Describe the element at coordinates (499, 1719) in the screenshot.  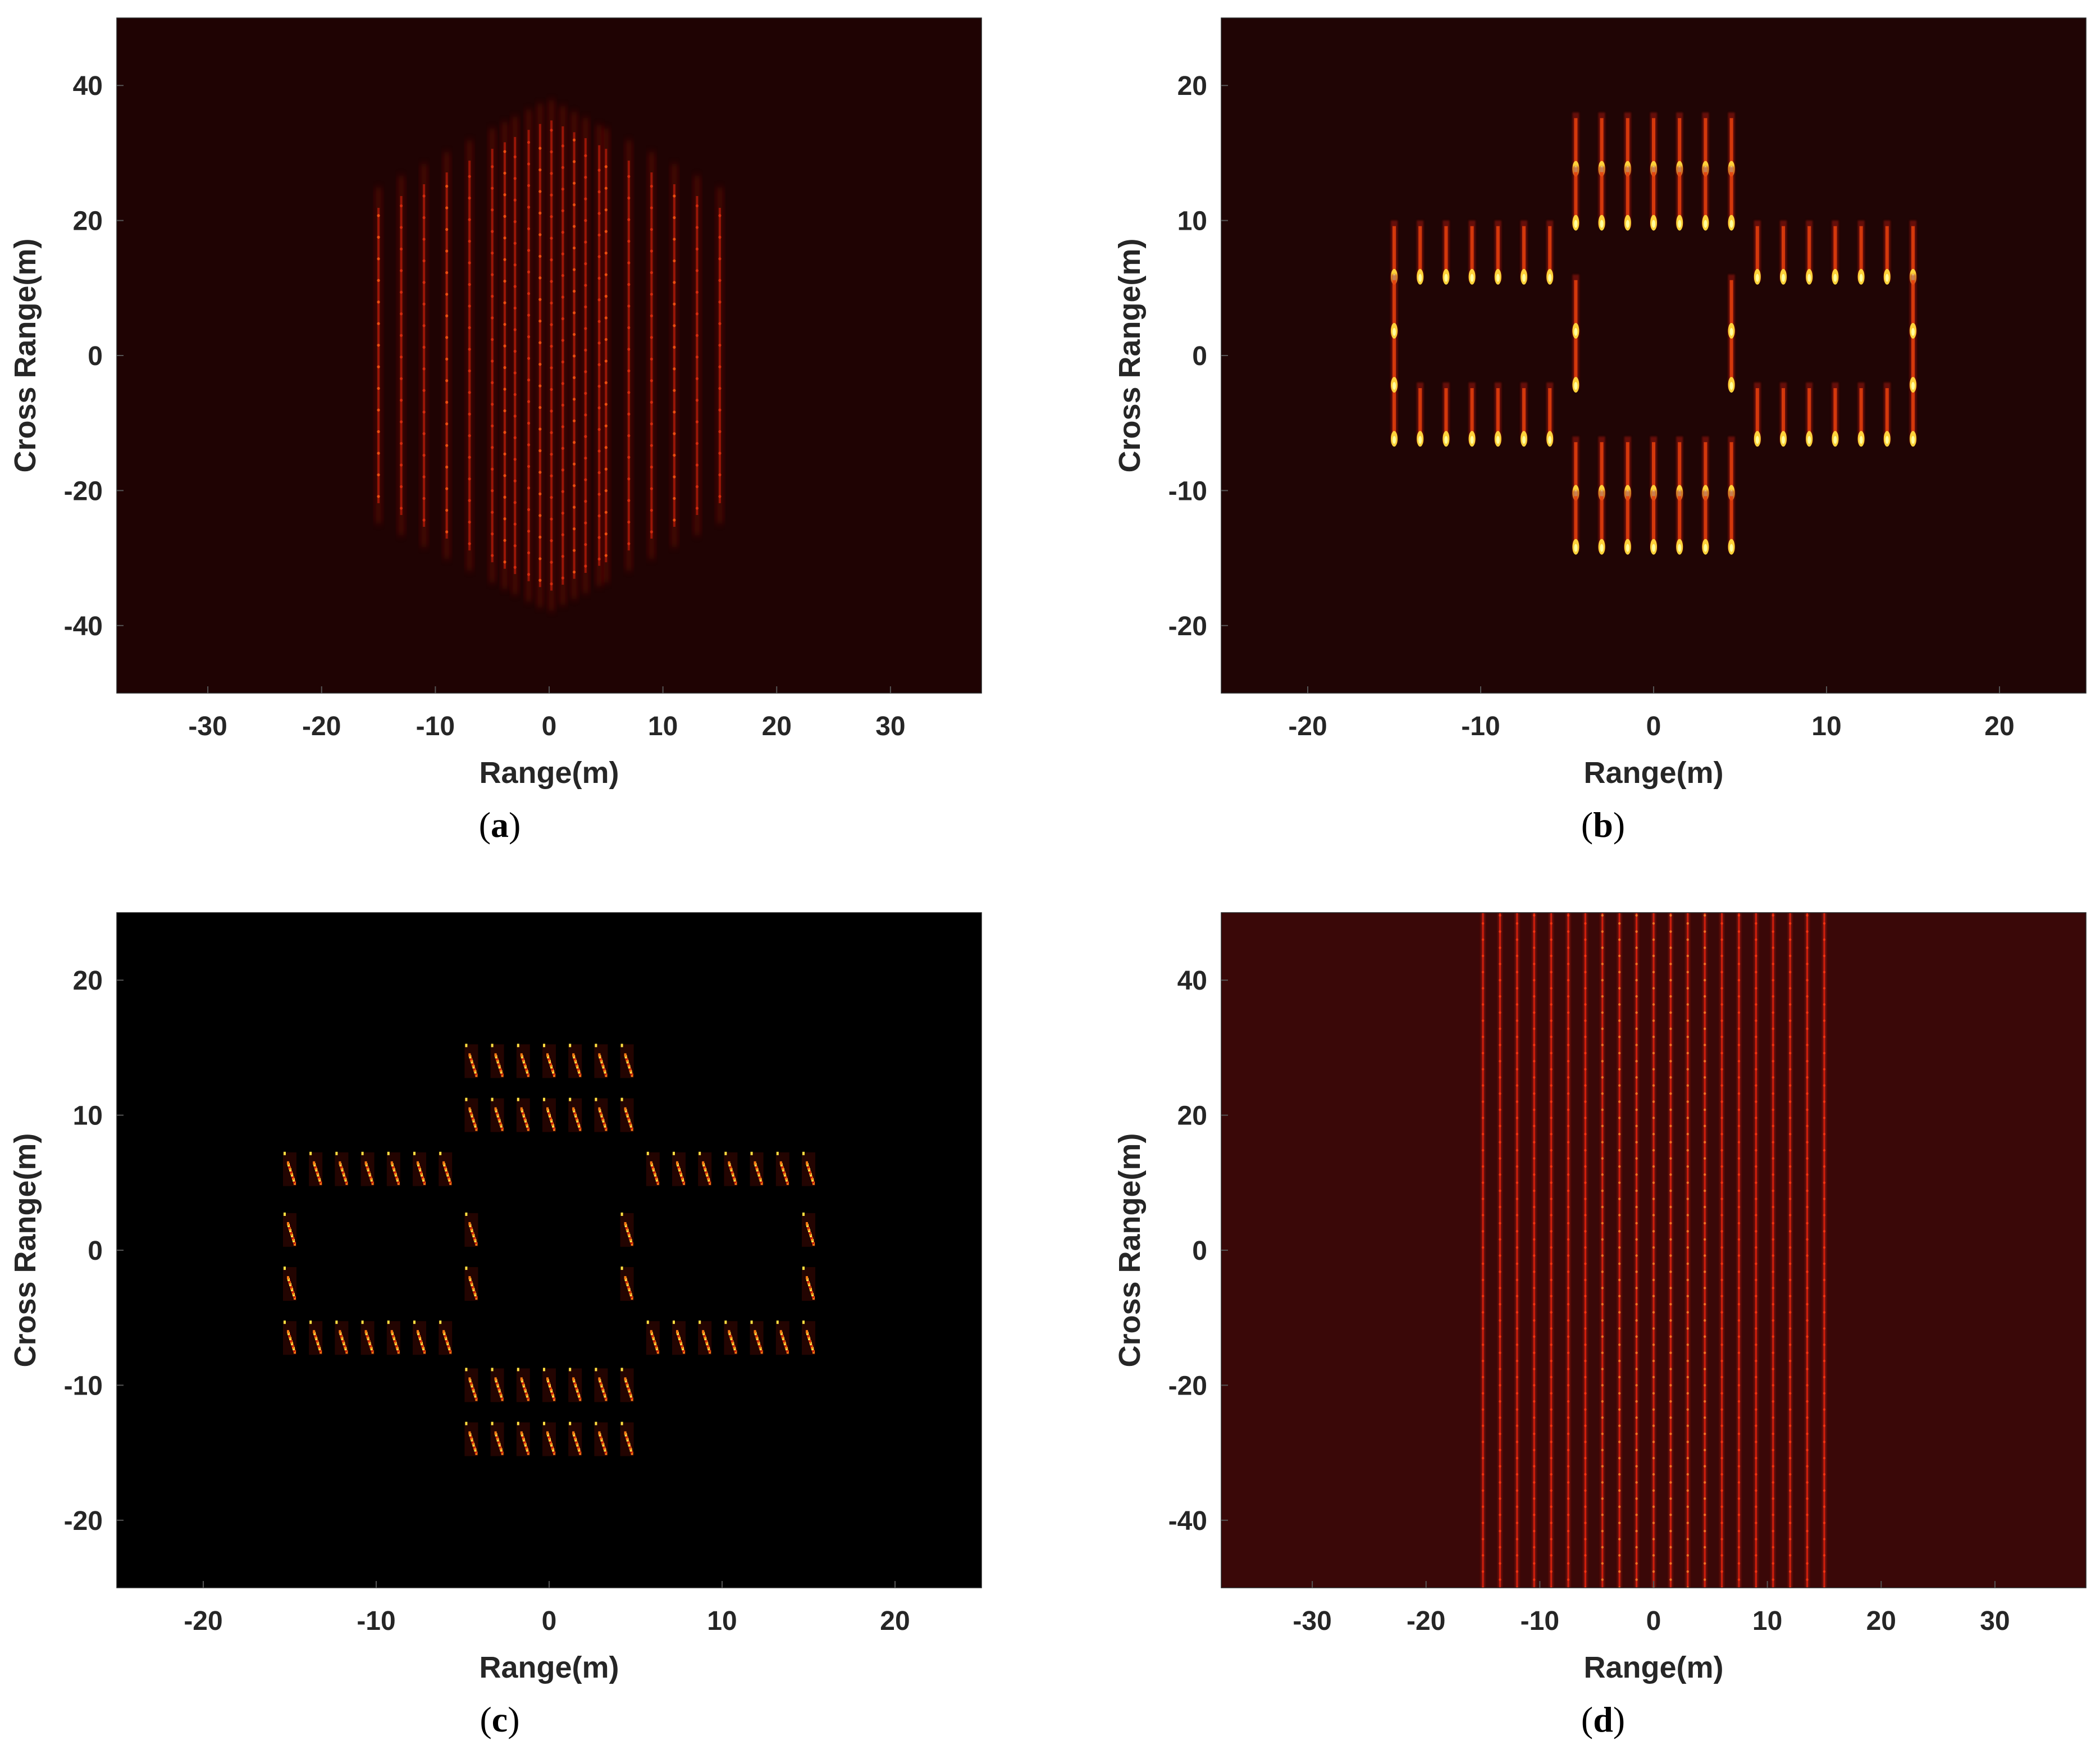
I see `panel-caption: (c)` at that location.